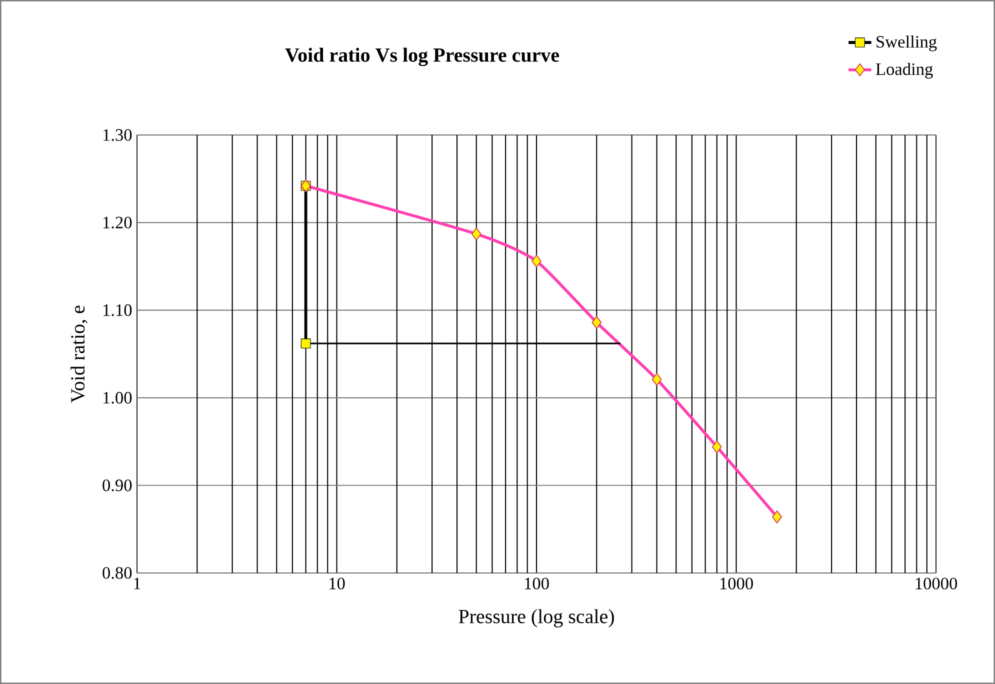 The width and height of the screenshot is (995, 684). I want to click on y-tick-label: 0.90, so click(117, 486).